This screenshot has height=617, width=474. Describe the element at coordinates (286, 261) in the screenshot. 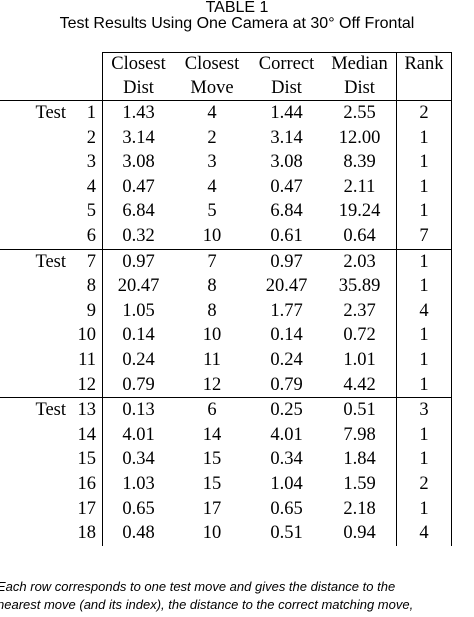

I see `cell-correct-dist: 0.97` at that location.